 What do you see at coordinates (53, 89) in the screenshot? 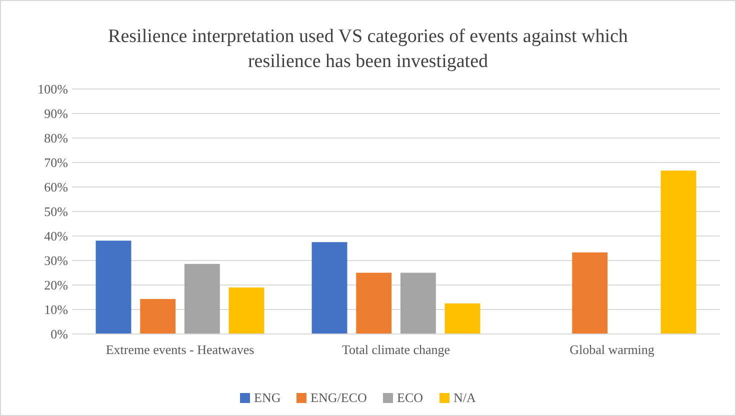
I see `y-tick-label: 100%` at bounding box center [53, 89].